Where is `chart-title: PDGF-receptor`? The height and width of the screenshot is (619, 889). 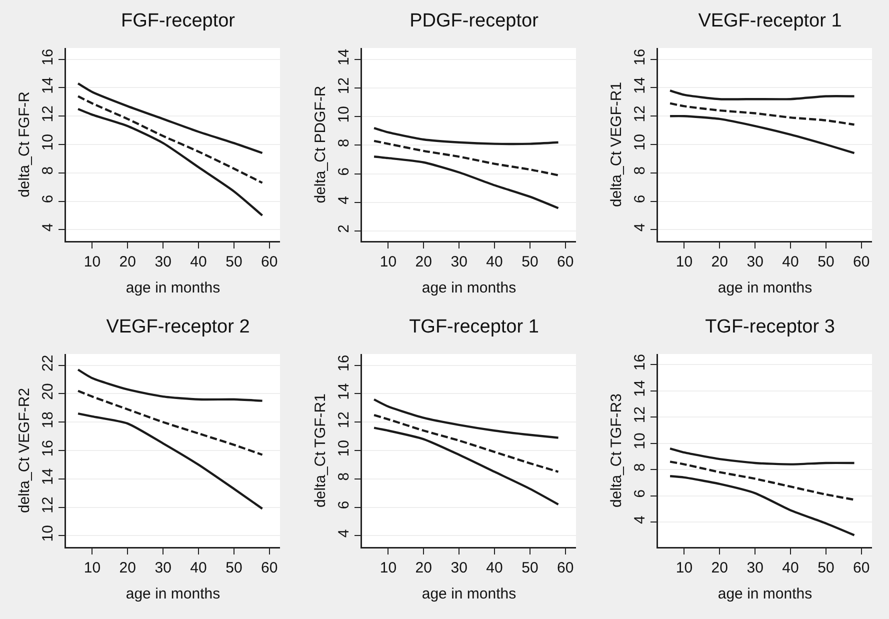 chart-title: PDGF-receptor is located at coordinates (475, 21).